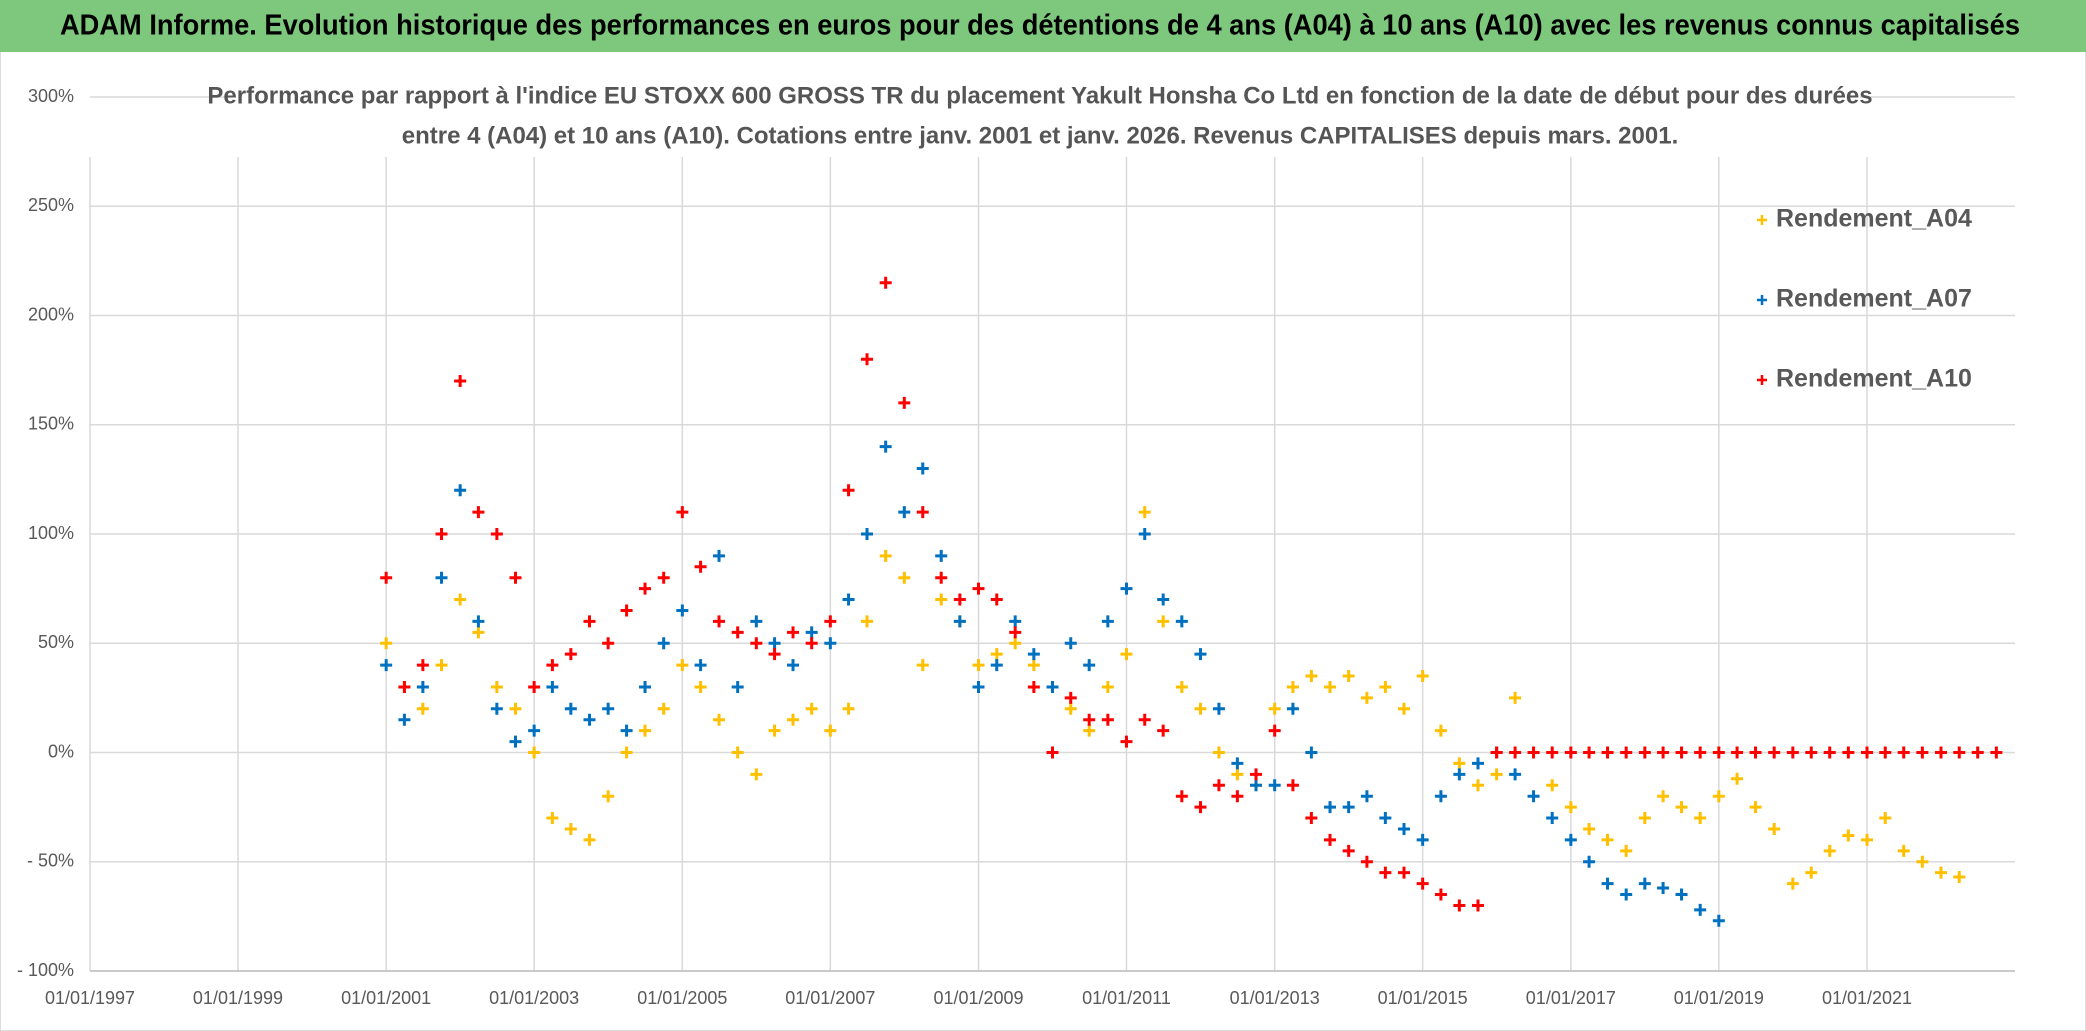 This screenshot has width=2086, height=1031. Describe the element at coordinates (534, 998) in the screenshot. I see `x-tick-label: 01/01/2003` at that location.